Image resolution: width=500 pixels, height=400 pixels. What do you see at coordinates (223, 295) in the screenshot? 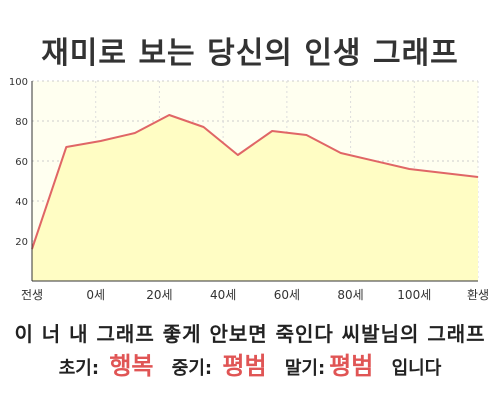
I see `x-tick-label: 40세` at bounding box center [223, 295].